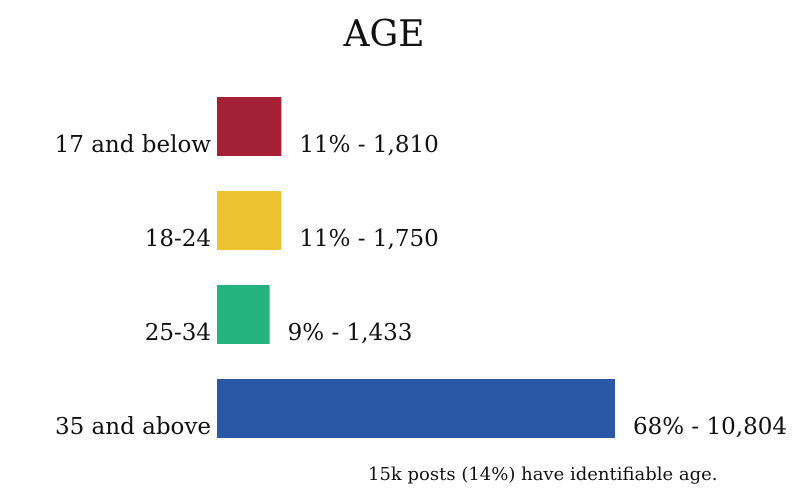 The image size is (800, 495). I want to click on category-label-2: 25-34, so click(178, 333).